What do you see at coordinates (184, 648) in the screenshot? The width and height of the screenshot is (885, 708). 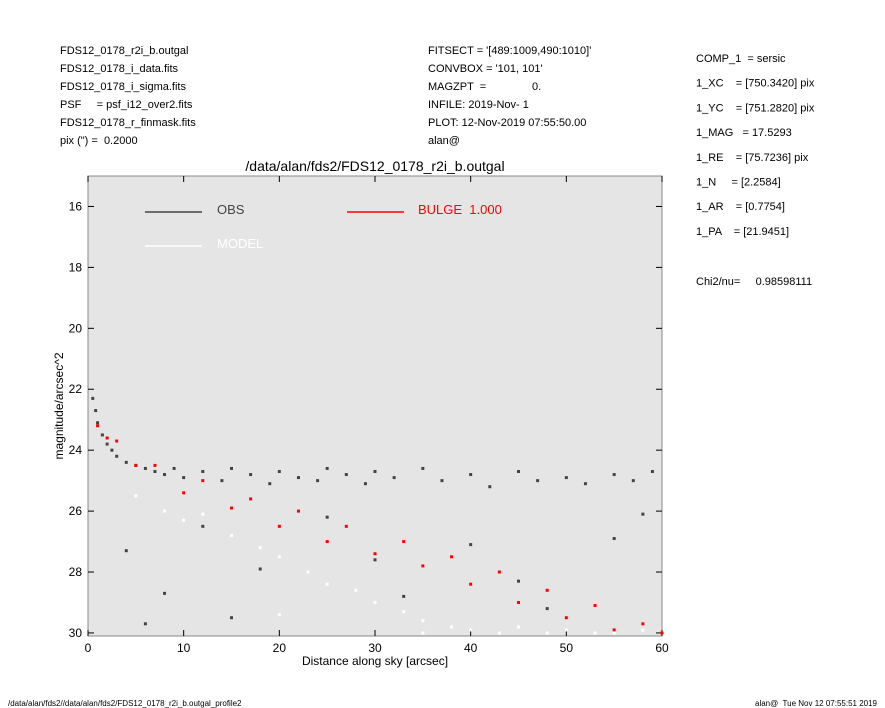 I see `x-tick-label: 10` at bounding box center [184, 648].